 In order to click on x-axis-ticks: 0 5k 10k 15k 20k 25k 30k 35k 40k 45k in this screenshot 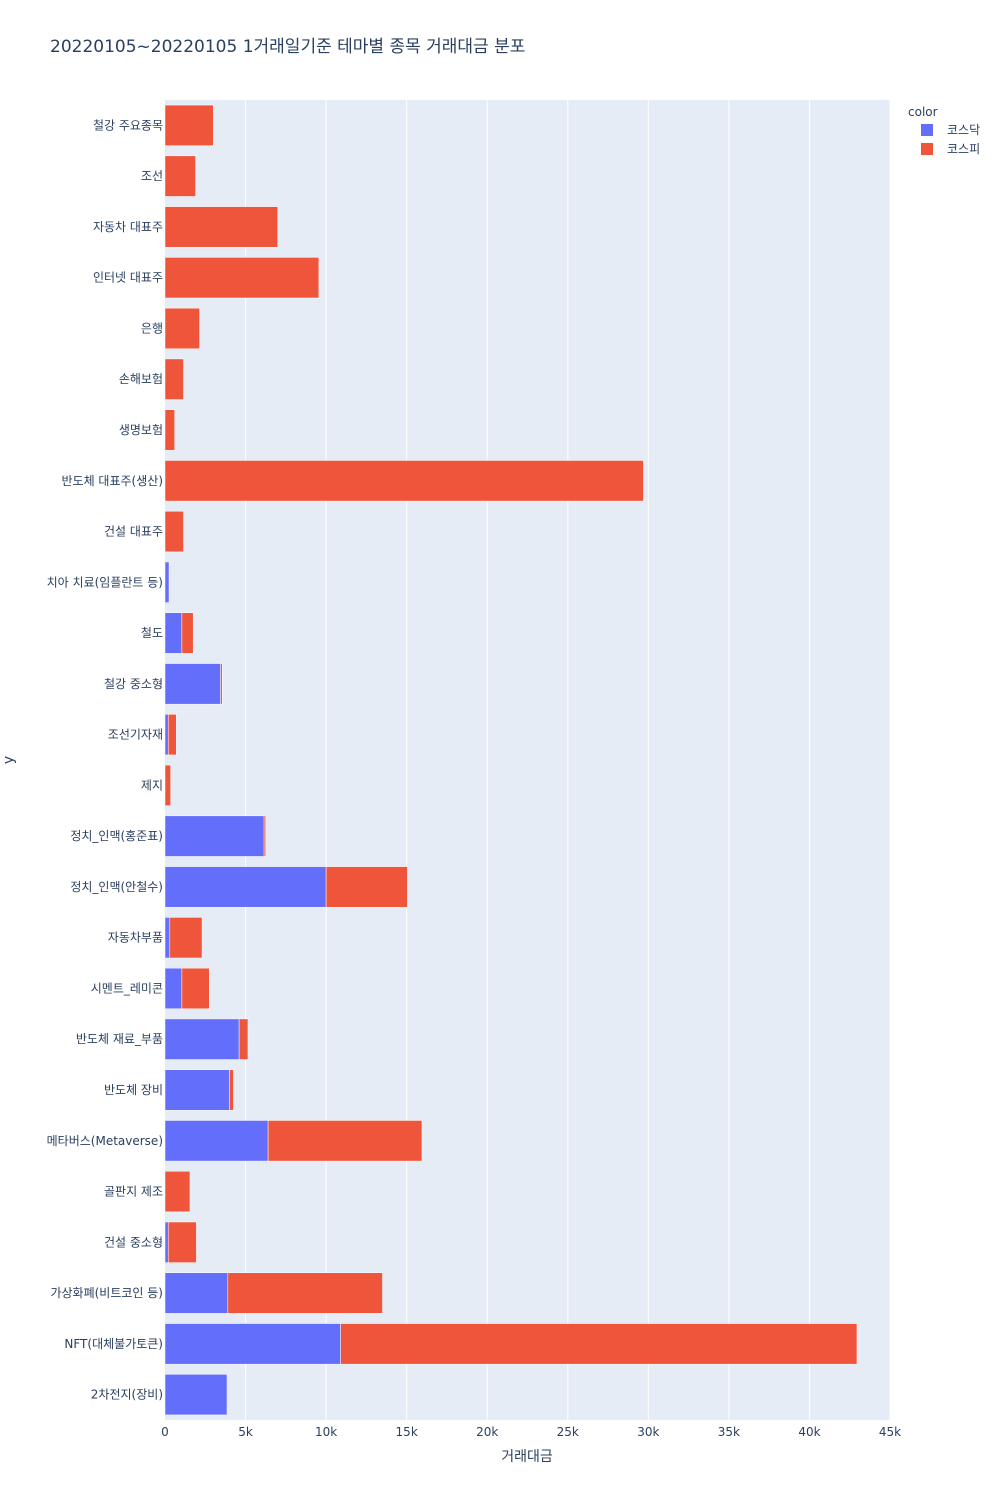, I will do `click(531, 1432)`.